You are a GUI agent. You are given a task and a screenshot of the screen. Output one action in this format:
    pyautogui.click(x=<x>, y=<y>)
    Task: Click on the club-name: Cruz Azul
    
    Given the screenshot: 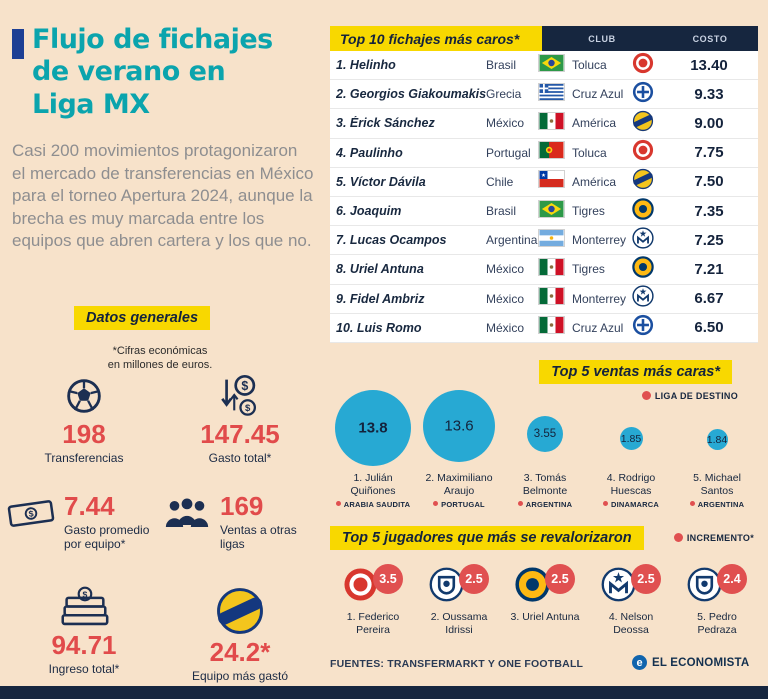 What is the action you would take?
    pyautogui.click(x=598, y=94)
    